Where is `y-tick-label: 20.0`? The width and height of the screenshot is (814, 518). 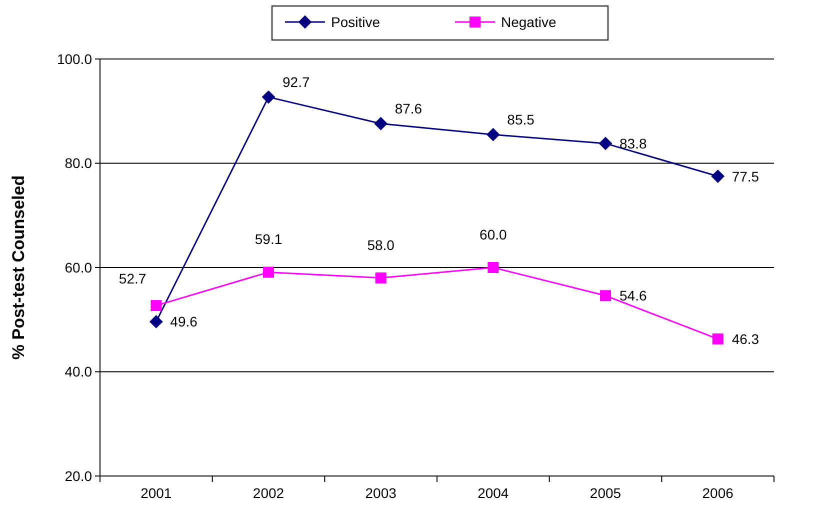 y-tick-label: 20.0 is located at coordinates (78, 476).